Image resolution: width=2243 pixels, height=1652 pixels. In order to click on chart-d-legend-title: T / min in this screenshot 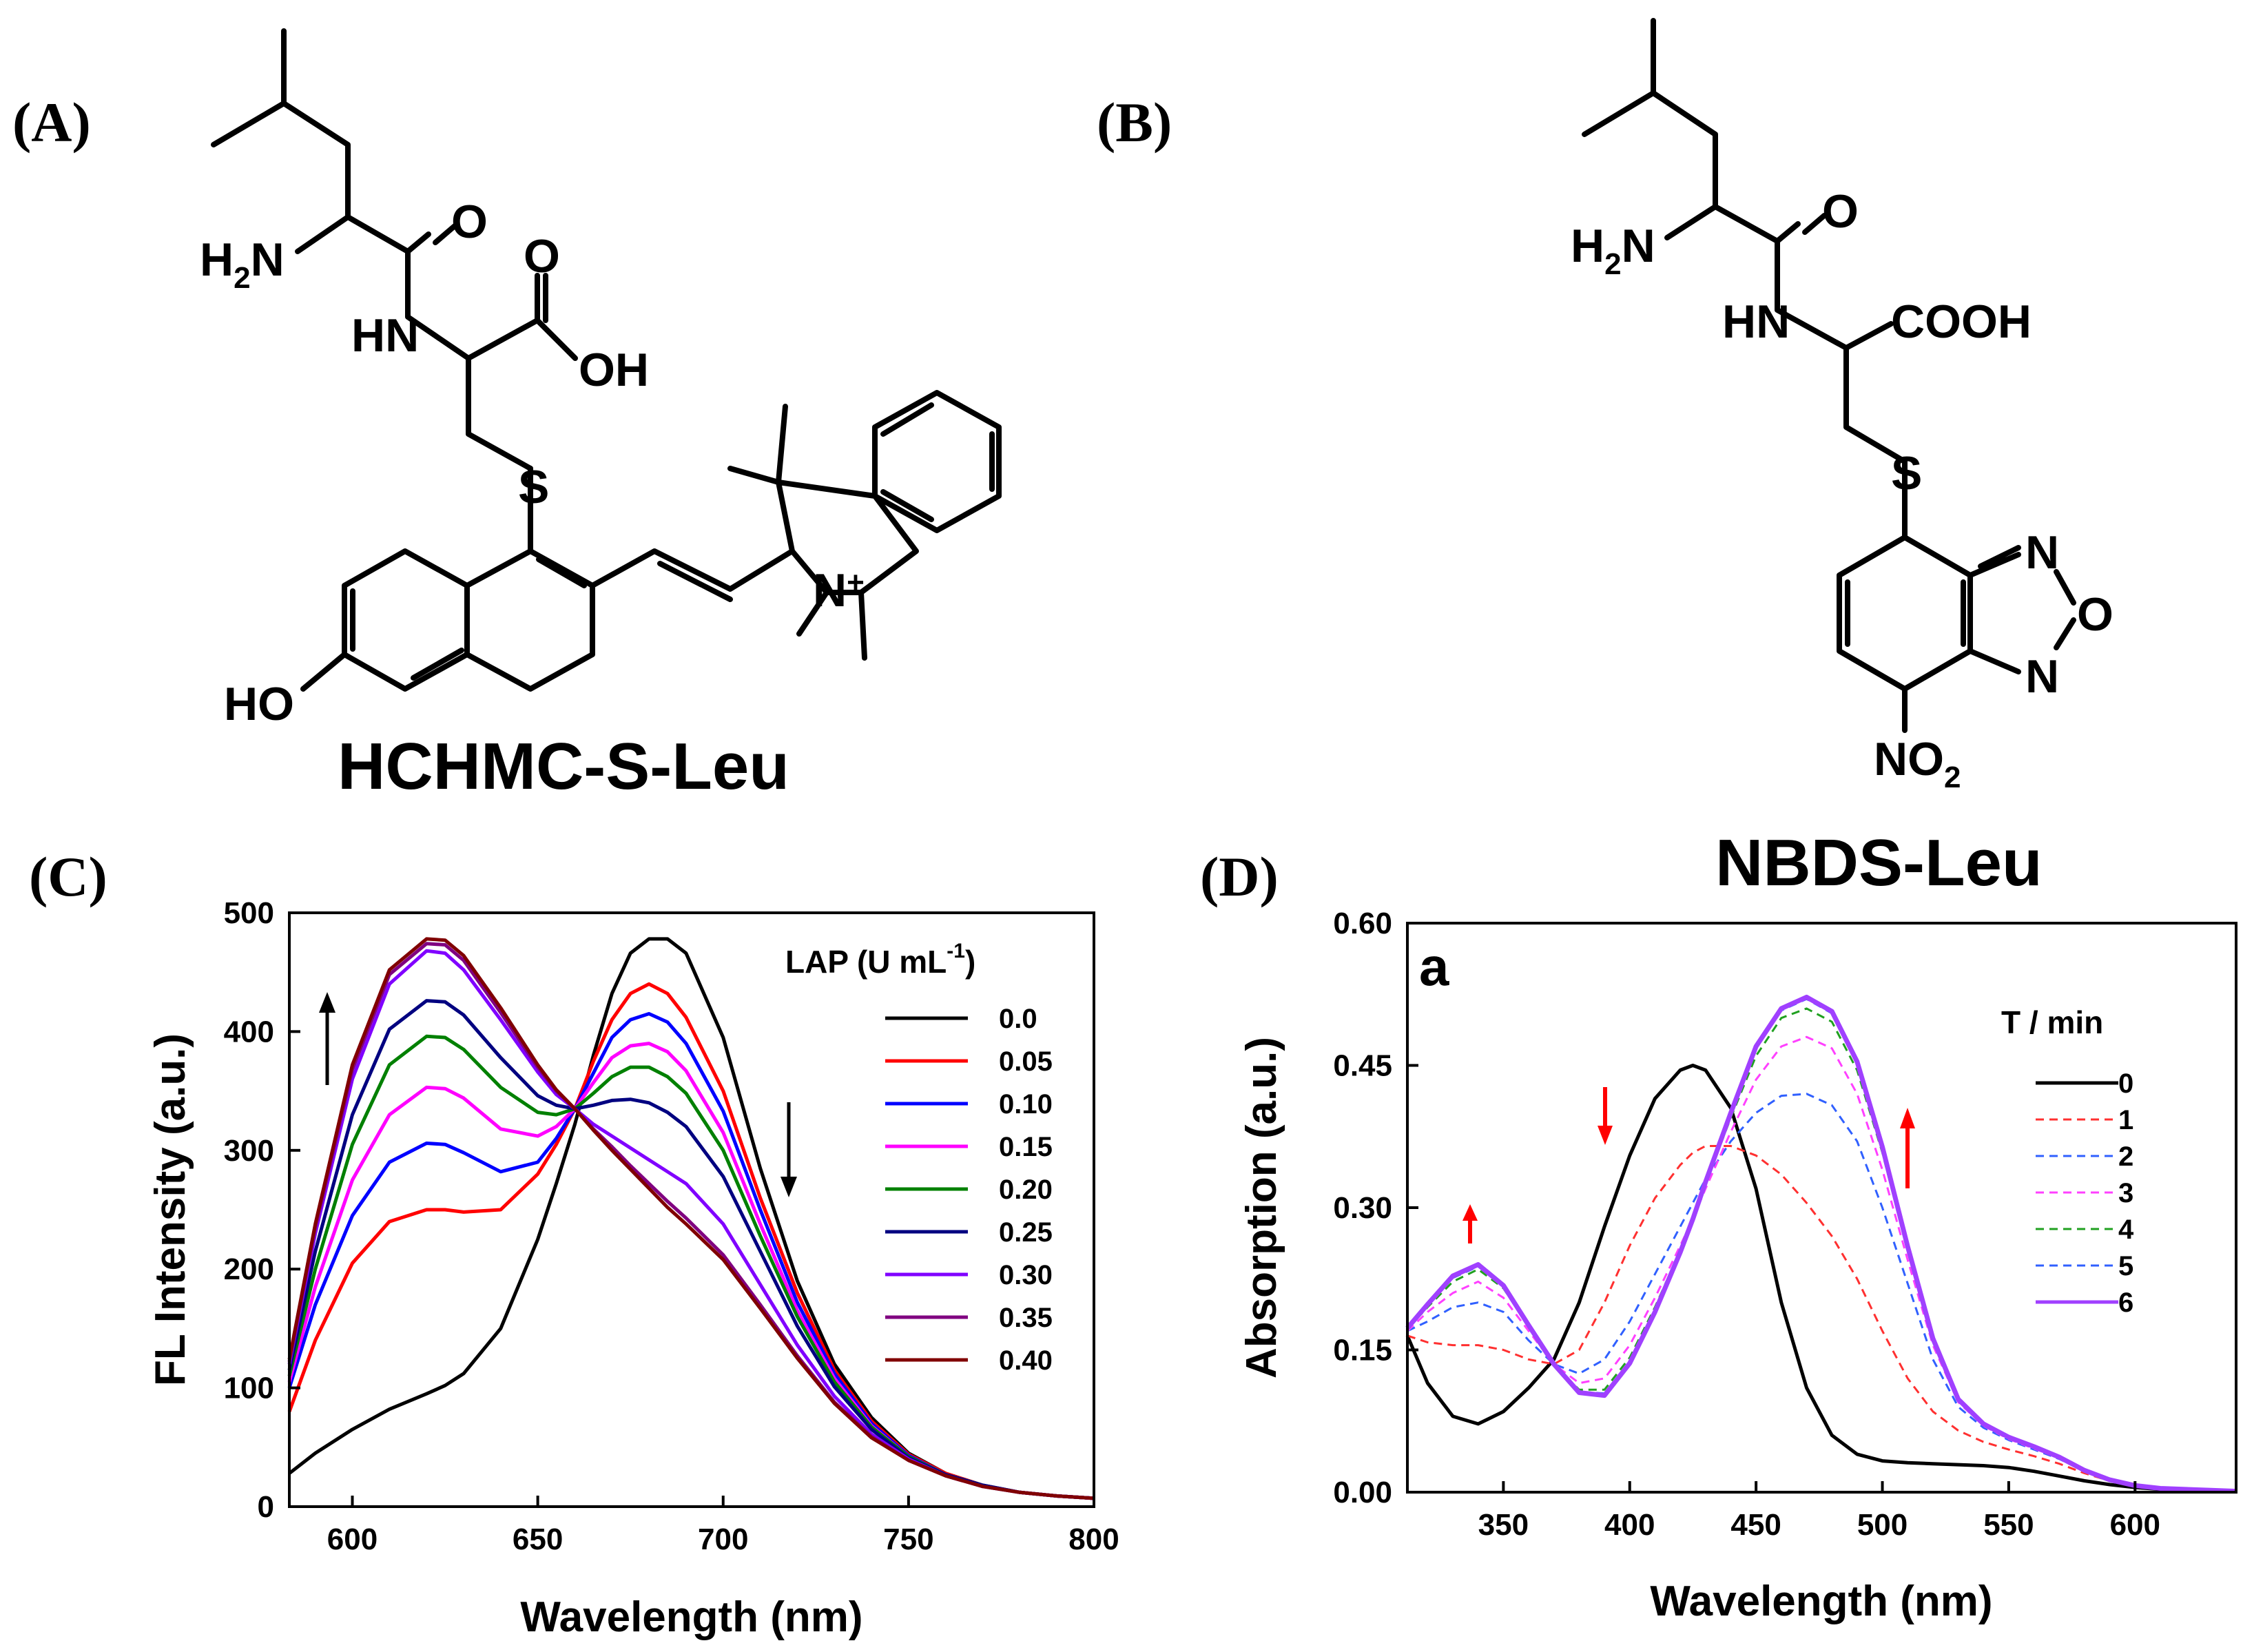, I will do `click(2052, 1022)`.